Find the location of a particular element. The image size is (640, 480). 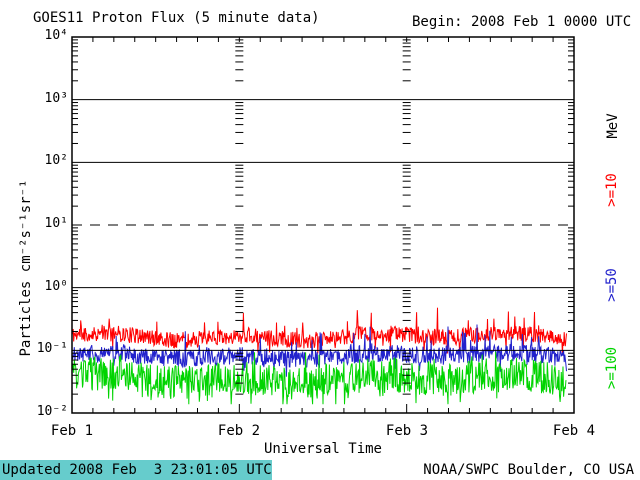

y-tick-label: 10⁻¹ is located at coordinates (52, 348).